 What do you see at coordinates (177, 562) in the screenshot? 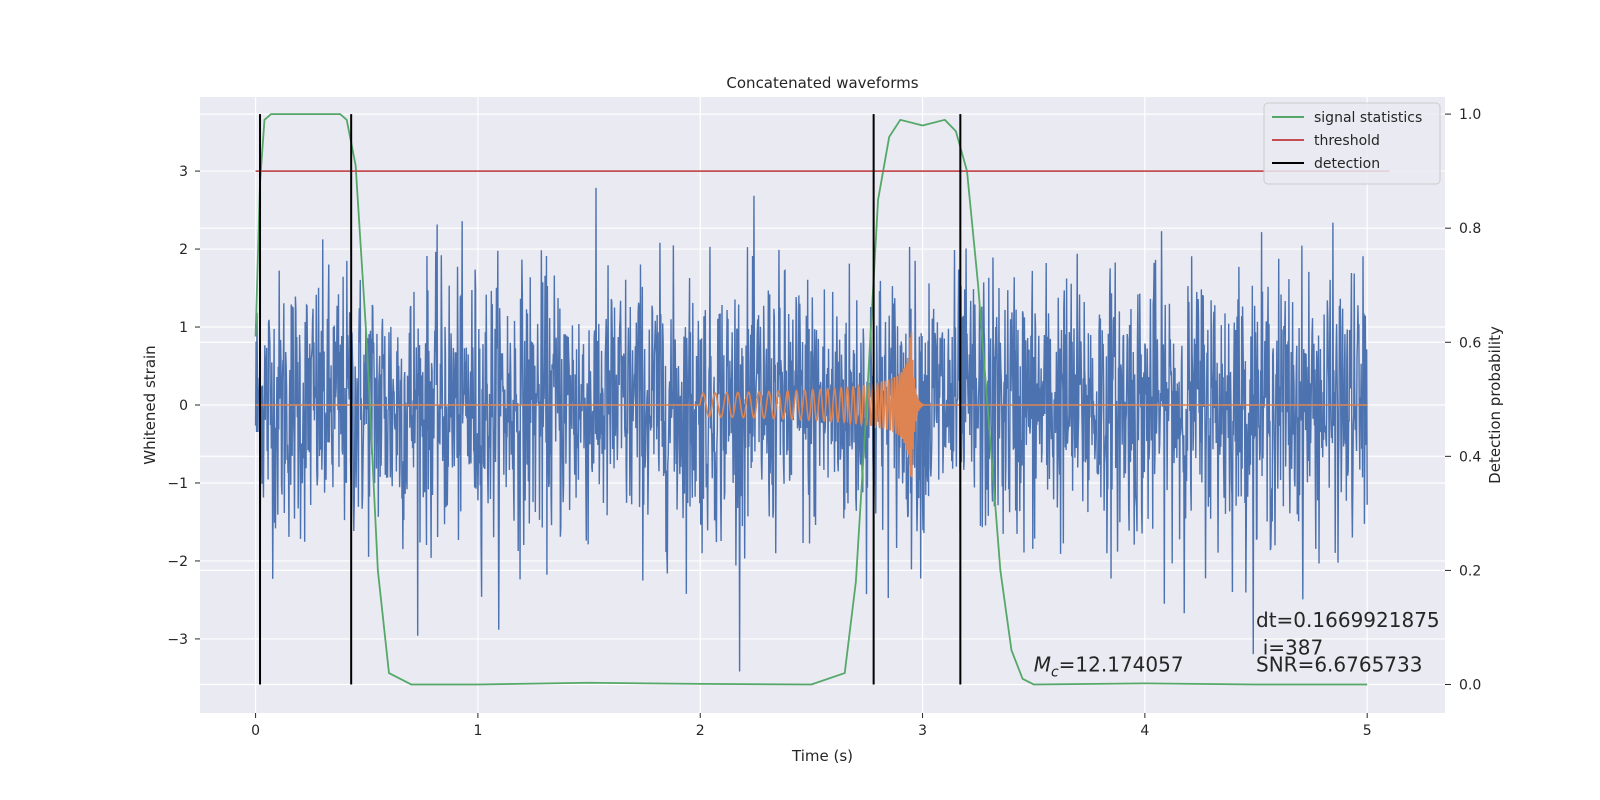
I see `y-tick-label: −2` at bounding box center [177, 562].